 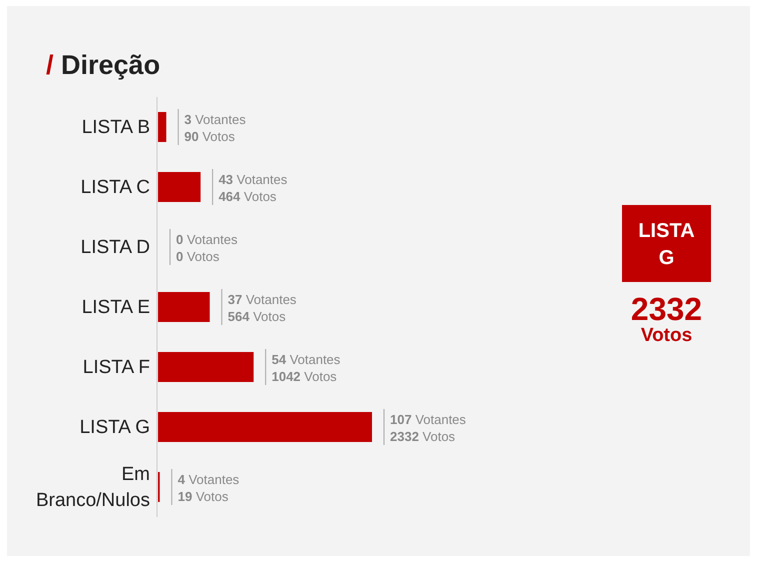 I want to click on data-label: 107 Votantes 2332 Votos, so click(x=428, y=428).